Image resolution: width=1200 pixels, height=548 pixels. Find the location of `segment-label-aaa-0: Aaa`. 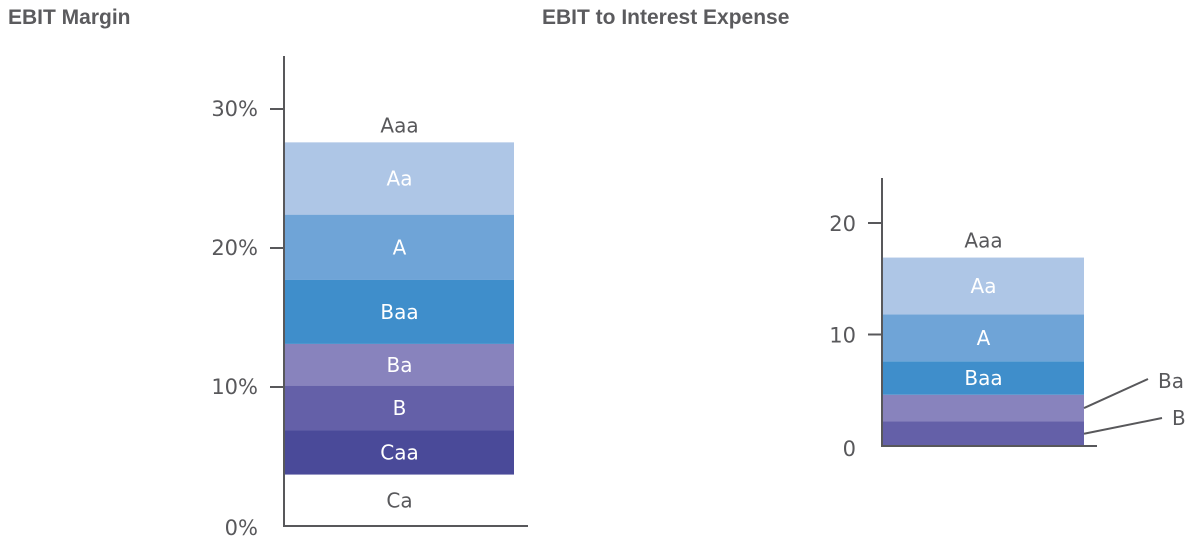

segment-label-aaa-0: Aaa is located at coordinates (399, 126).